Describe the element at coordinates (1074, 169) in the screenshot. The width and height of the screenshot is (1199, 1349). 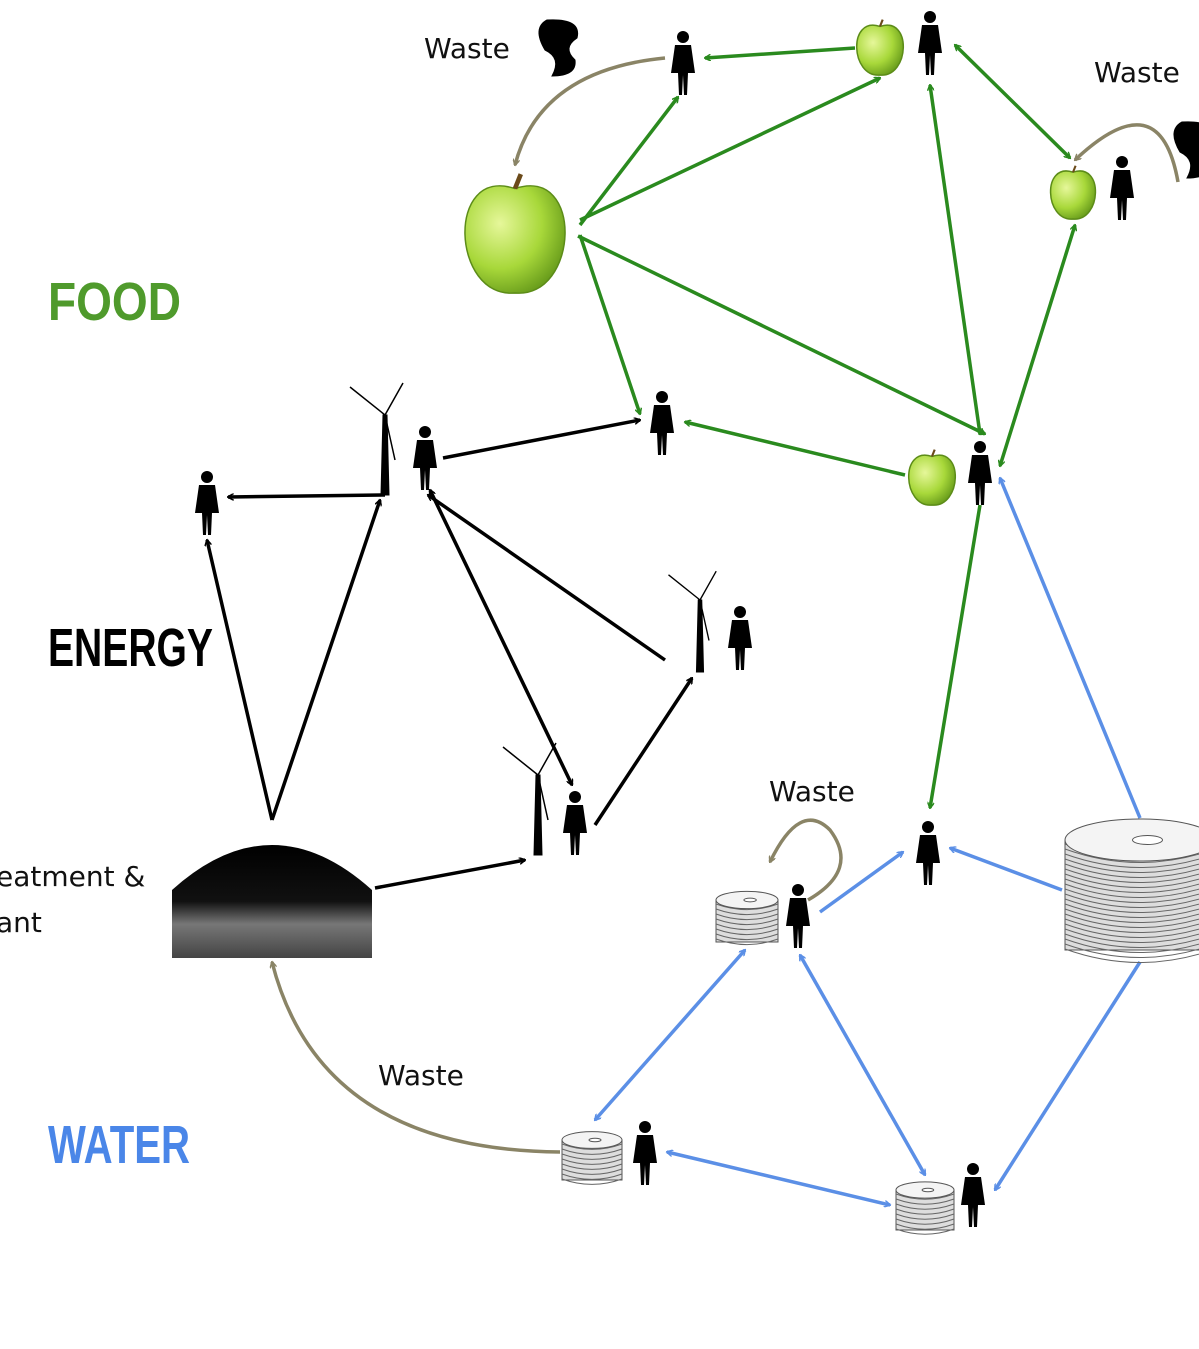
I see `apple-stem` at that location.